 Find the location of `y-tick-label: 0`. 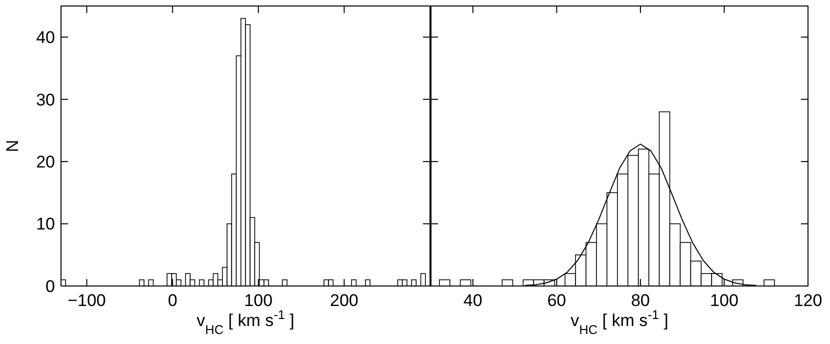

y-tick-label: 0 is located at coordinates (50, 286).